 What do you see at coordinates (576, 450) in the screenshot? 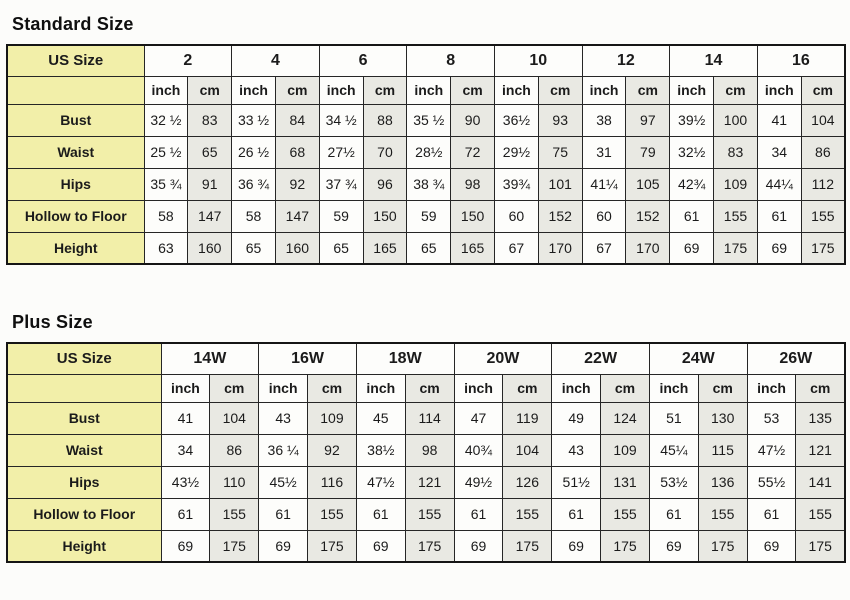
I see `inch-value: 43` at bounding box center [576, 450].